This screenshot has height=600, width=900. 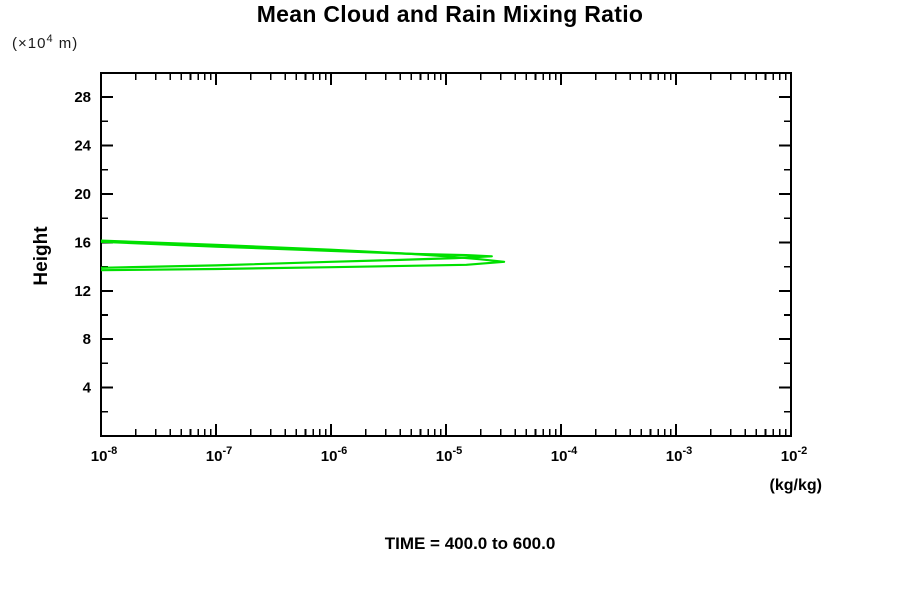 I want to click on x-axis-tick-label: 10⁻³, so click(x=679, y=455).